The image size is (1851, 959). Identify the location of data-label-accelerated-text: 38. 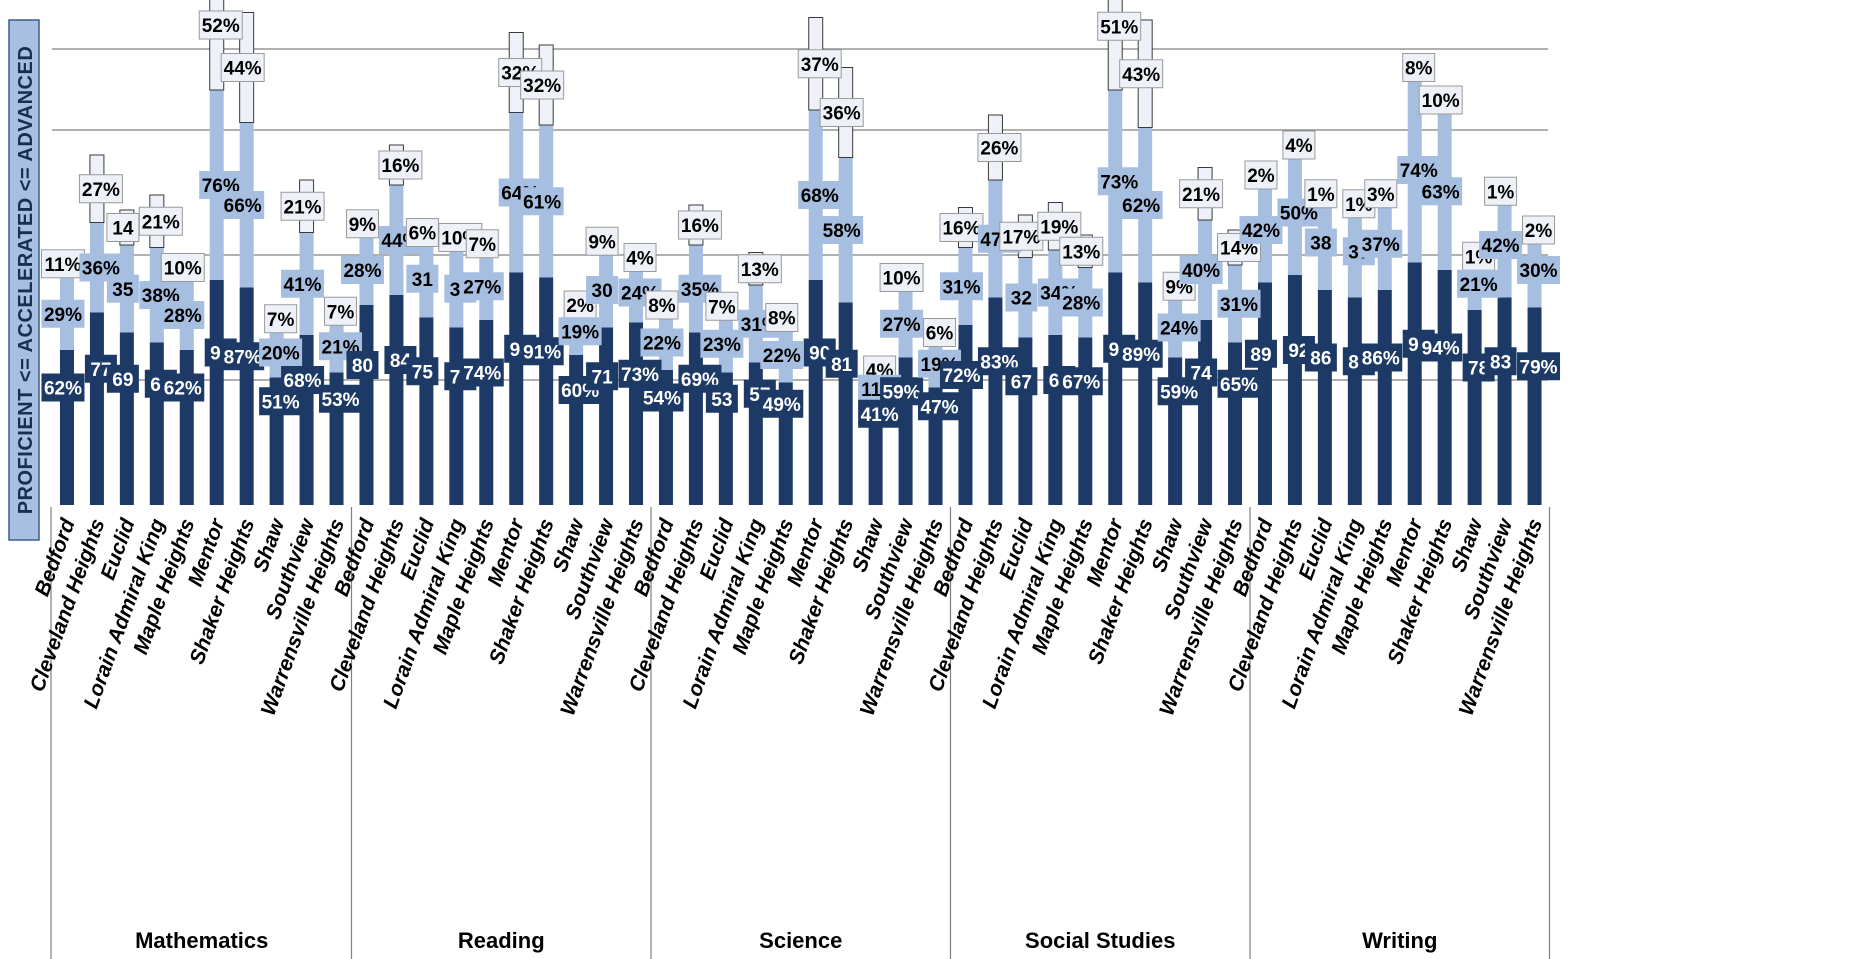
(1320, 244).